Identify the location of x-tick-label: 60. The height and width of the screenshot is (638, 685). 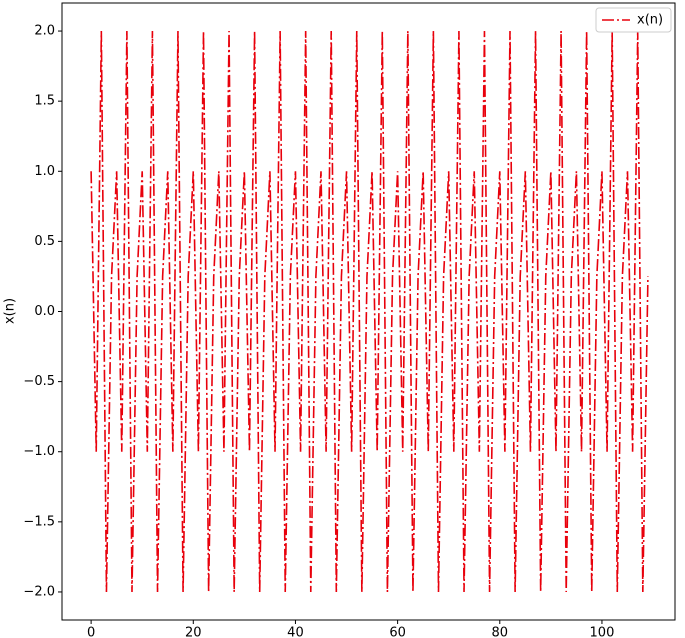
(397, 632).